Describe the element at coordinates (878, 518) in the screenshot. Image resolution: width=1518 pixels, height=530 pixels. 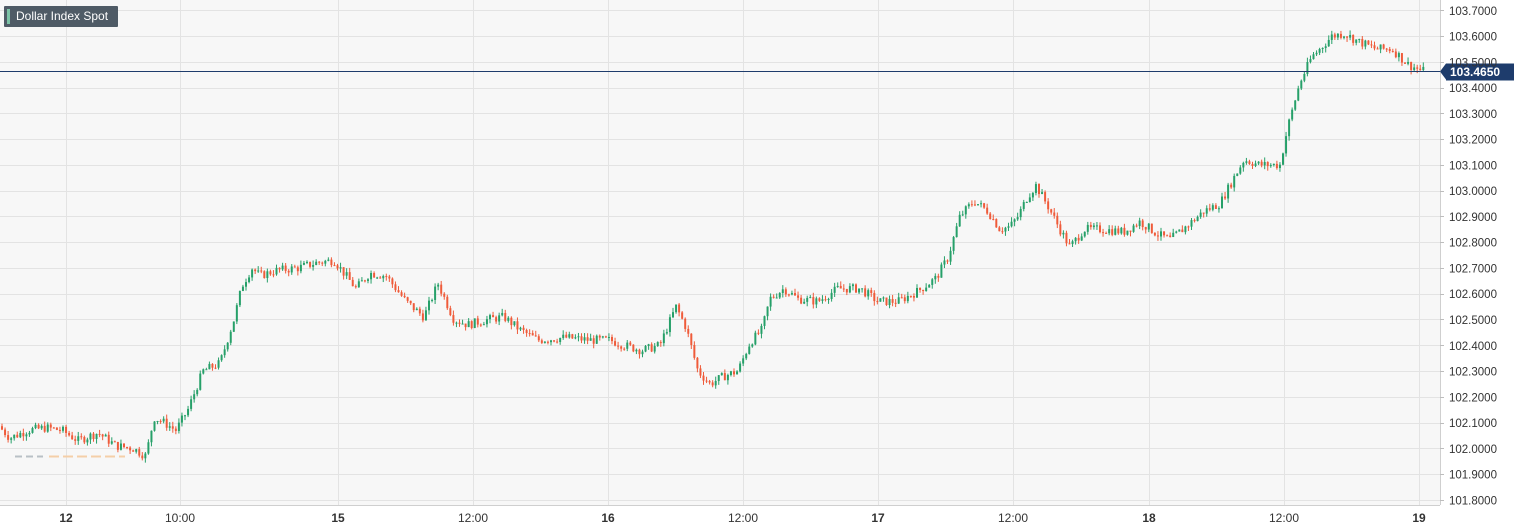
I see `x-tick-label: 17` at that location.